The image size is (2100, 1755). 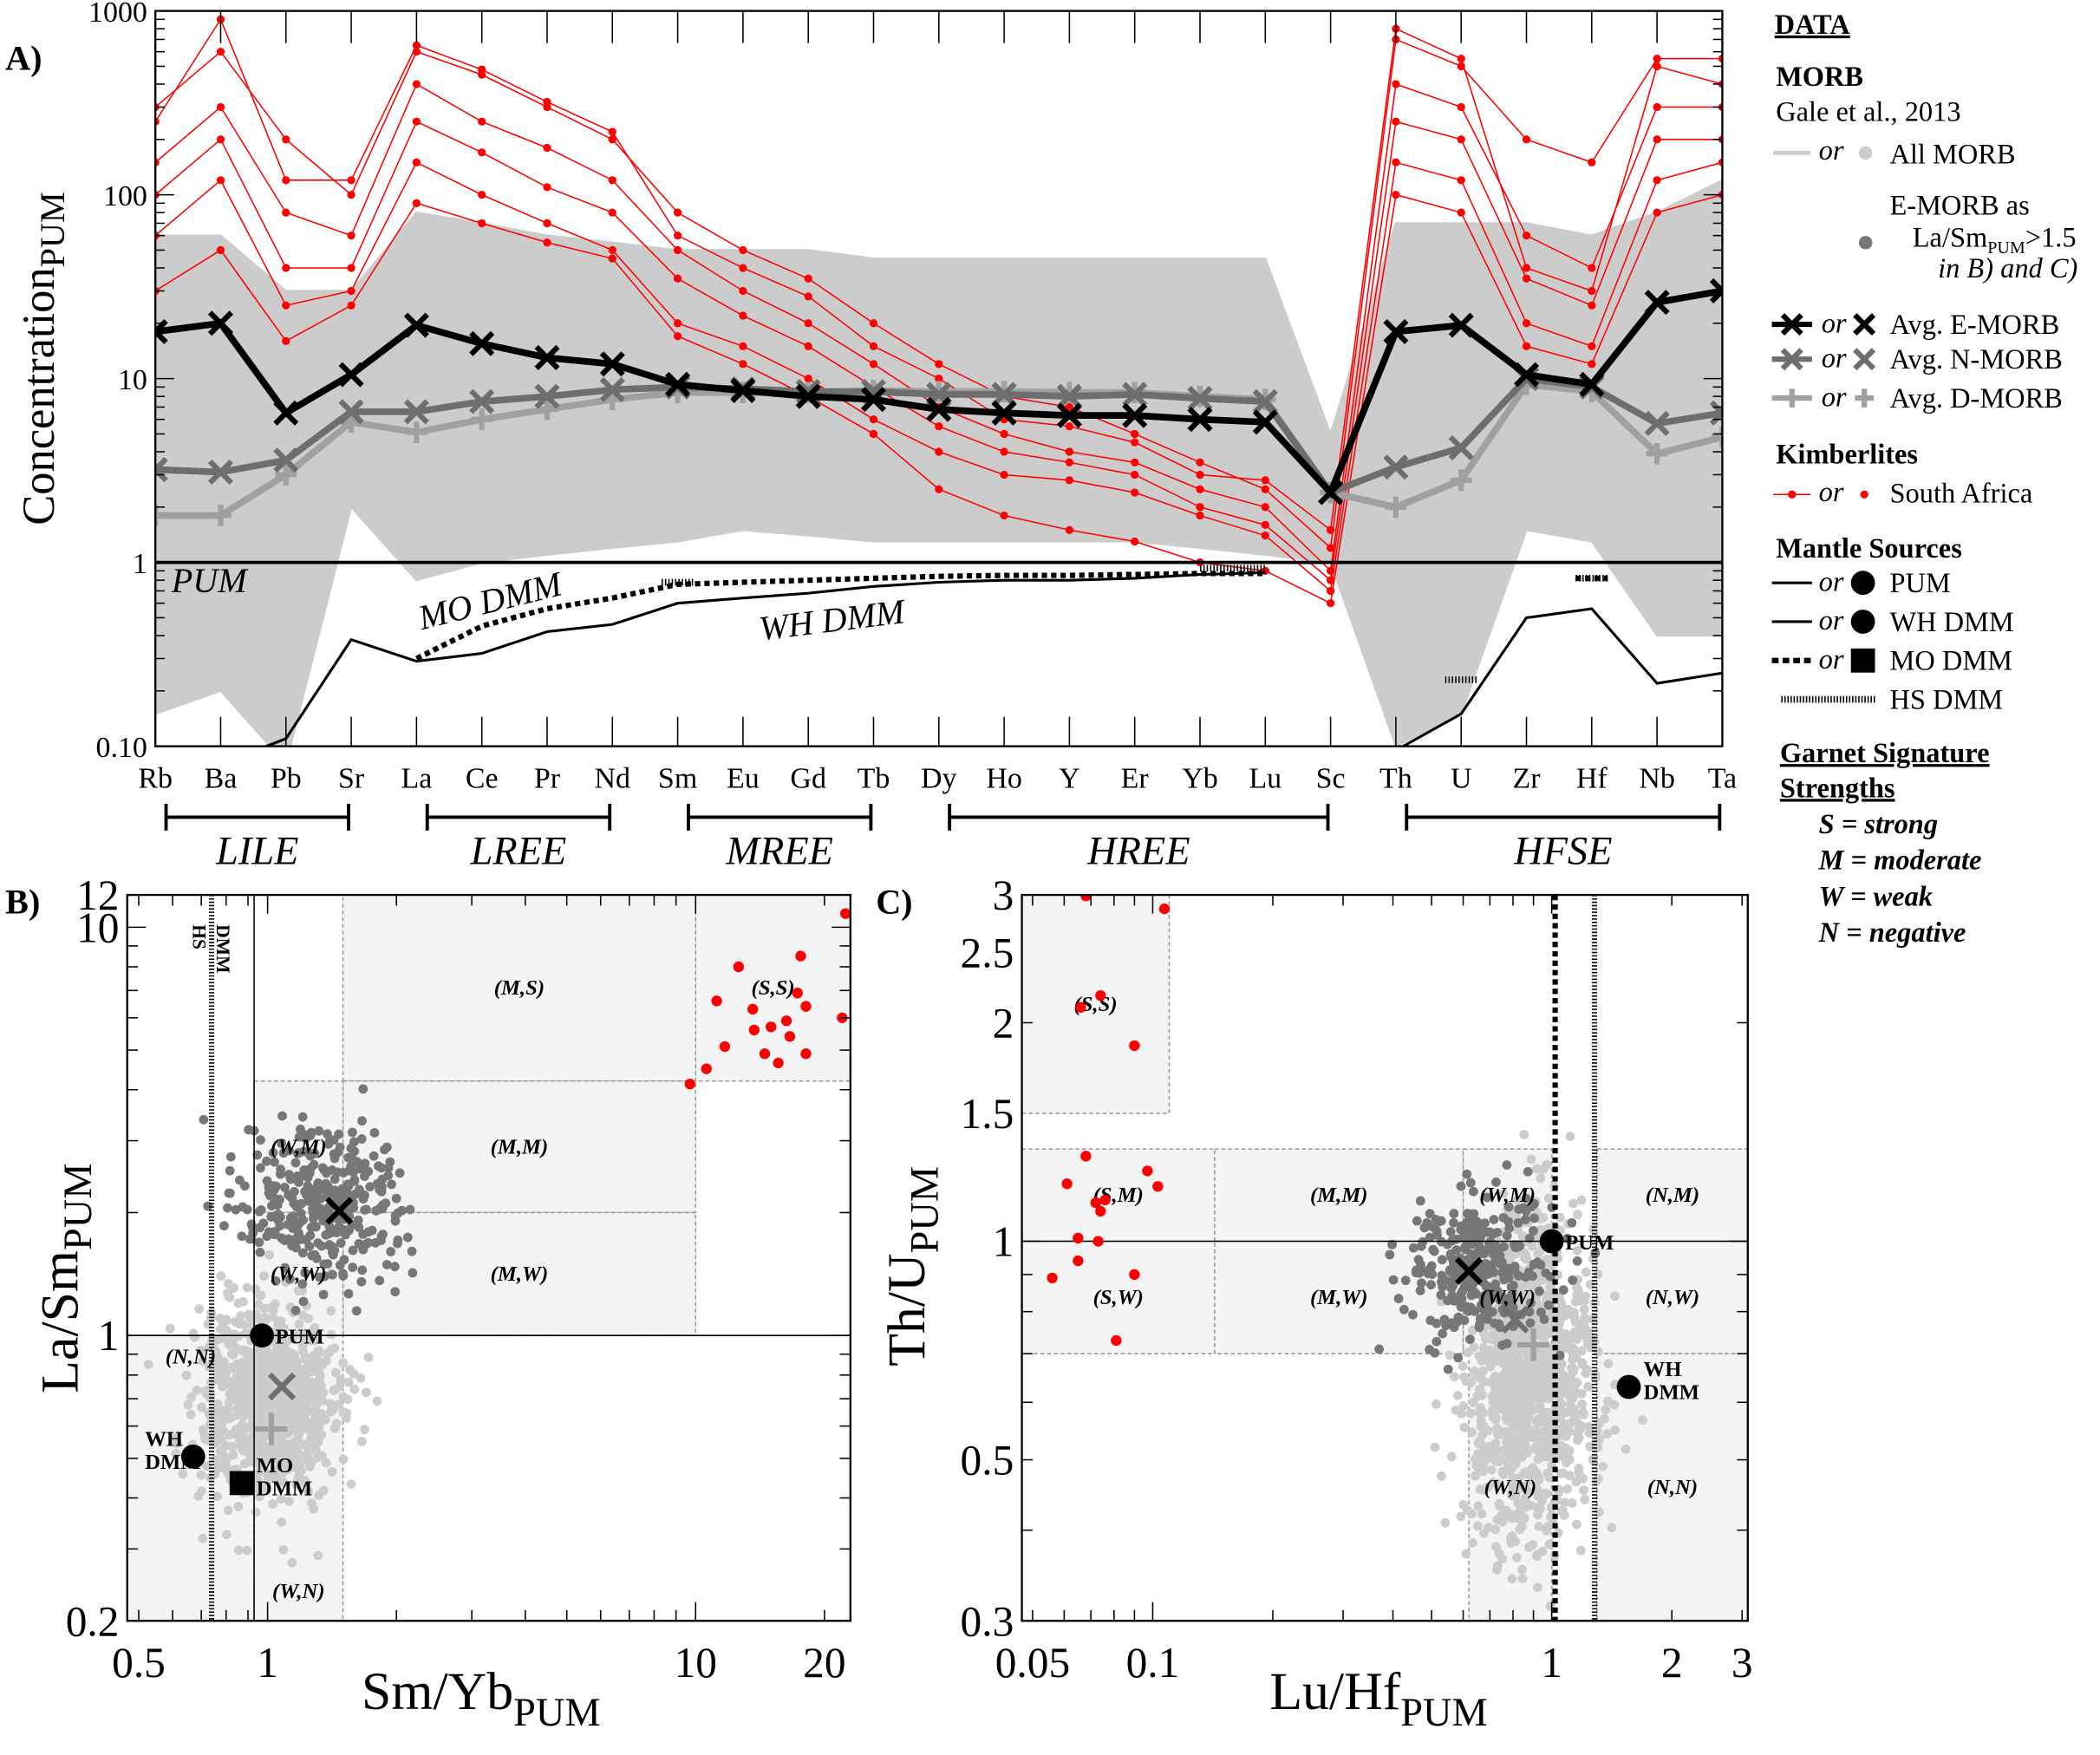 I want to click on y-tick-label: 2, so click(x=1003, y=1023).